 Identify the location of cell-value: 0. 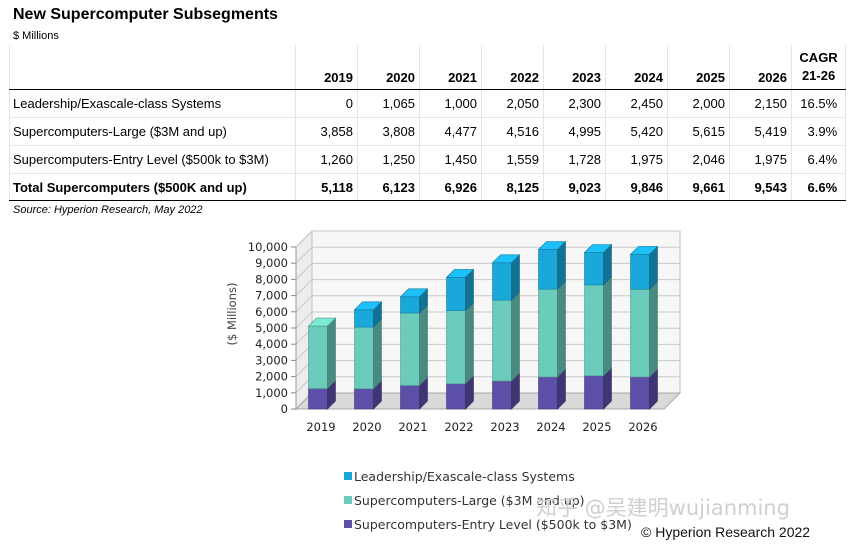
(326, 103).